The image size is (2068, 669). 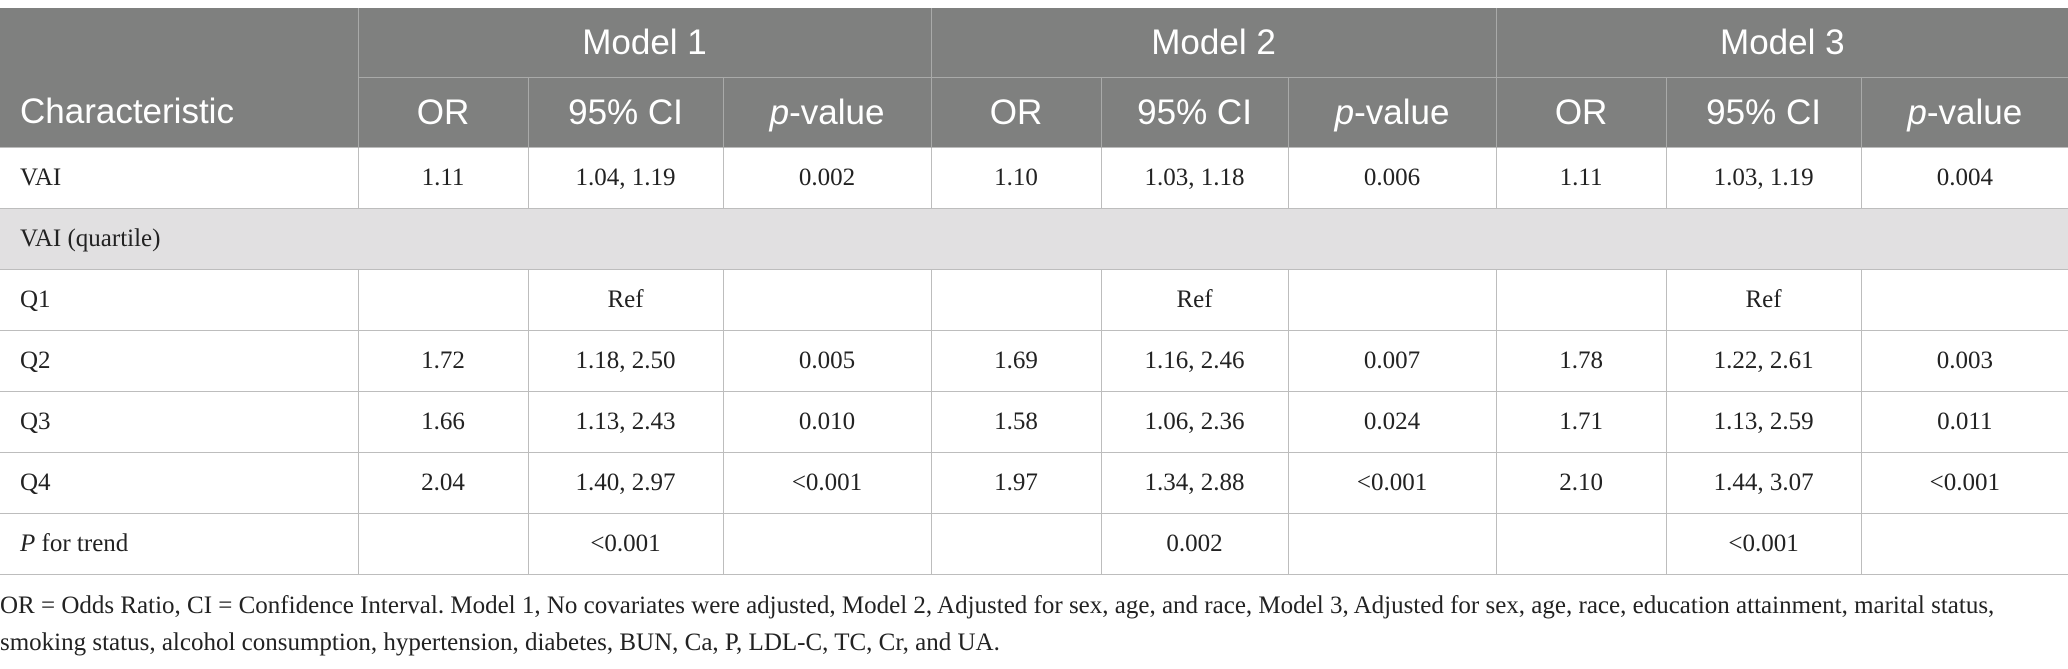 I want to click on cell-or: 2.10, so click(x=1581, y=483).